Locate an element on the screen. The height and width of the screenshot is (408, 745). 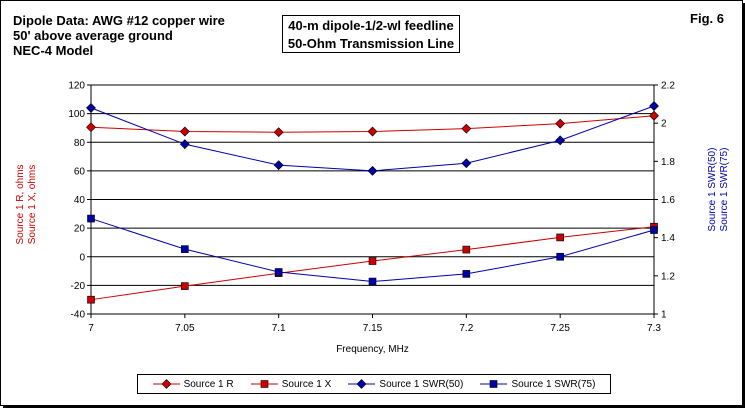
x-tick-label: 7.2 is located at coordinates (466, 328).